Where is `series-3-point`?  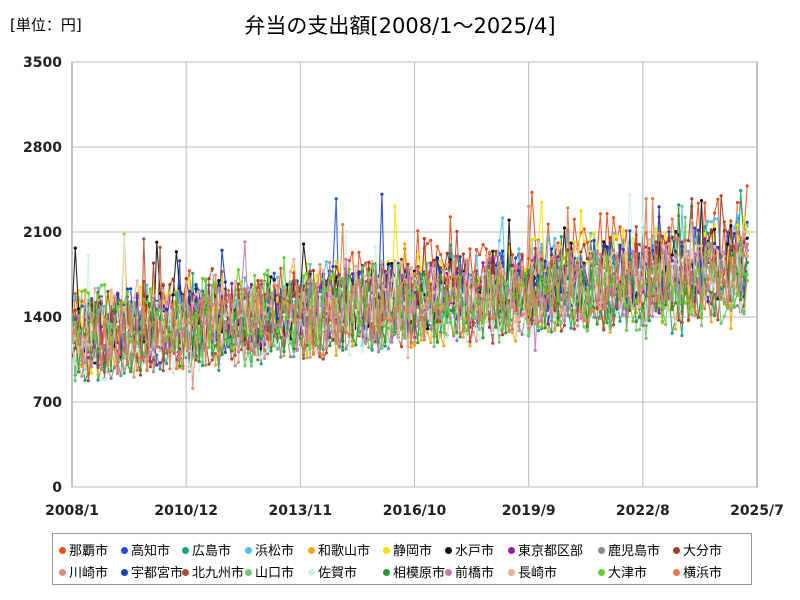 series-3-point is located at coordinates (85, 380).